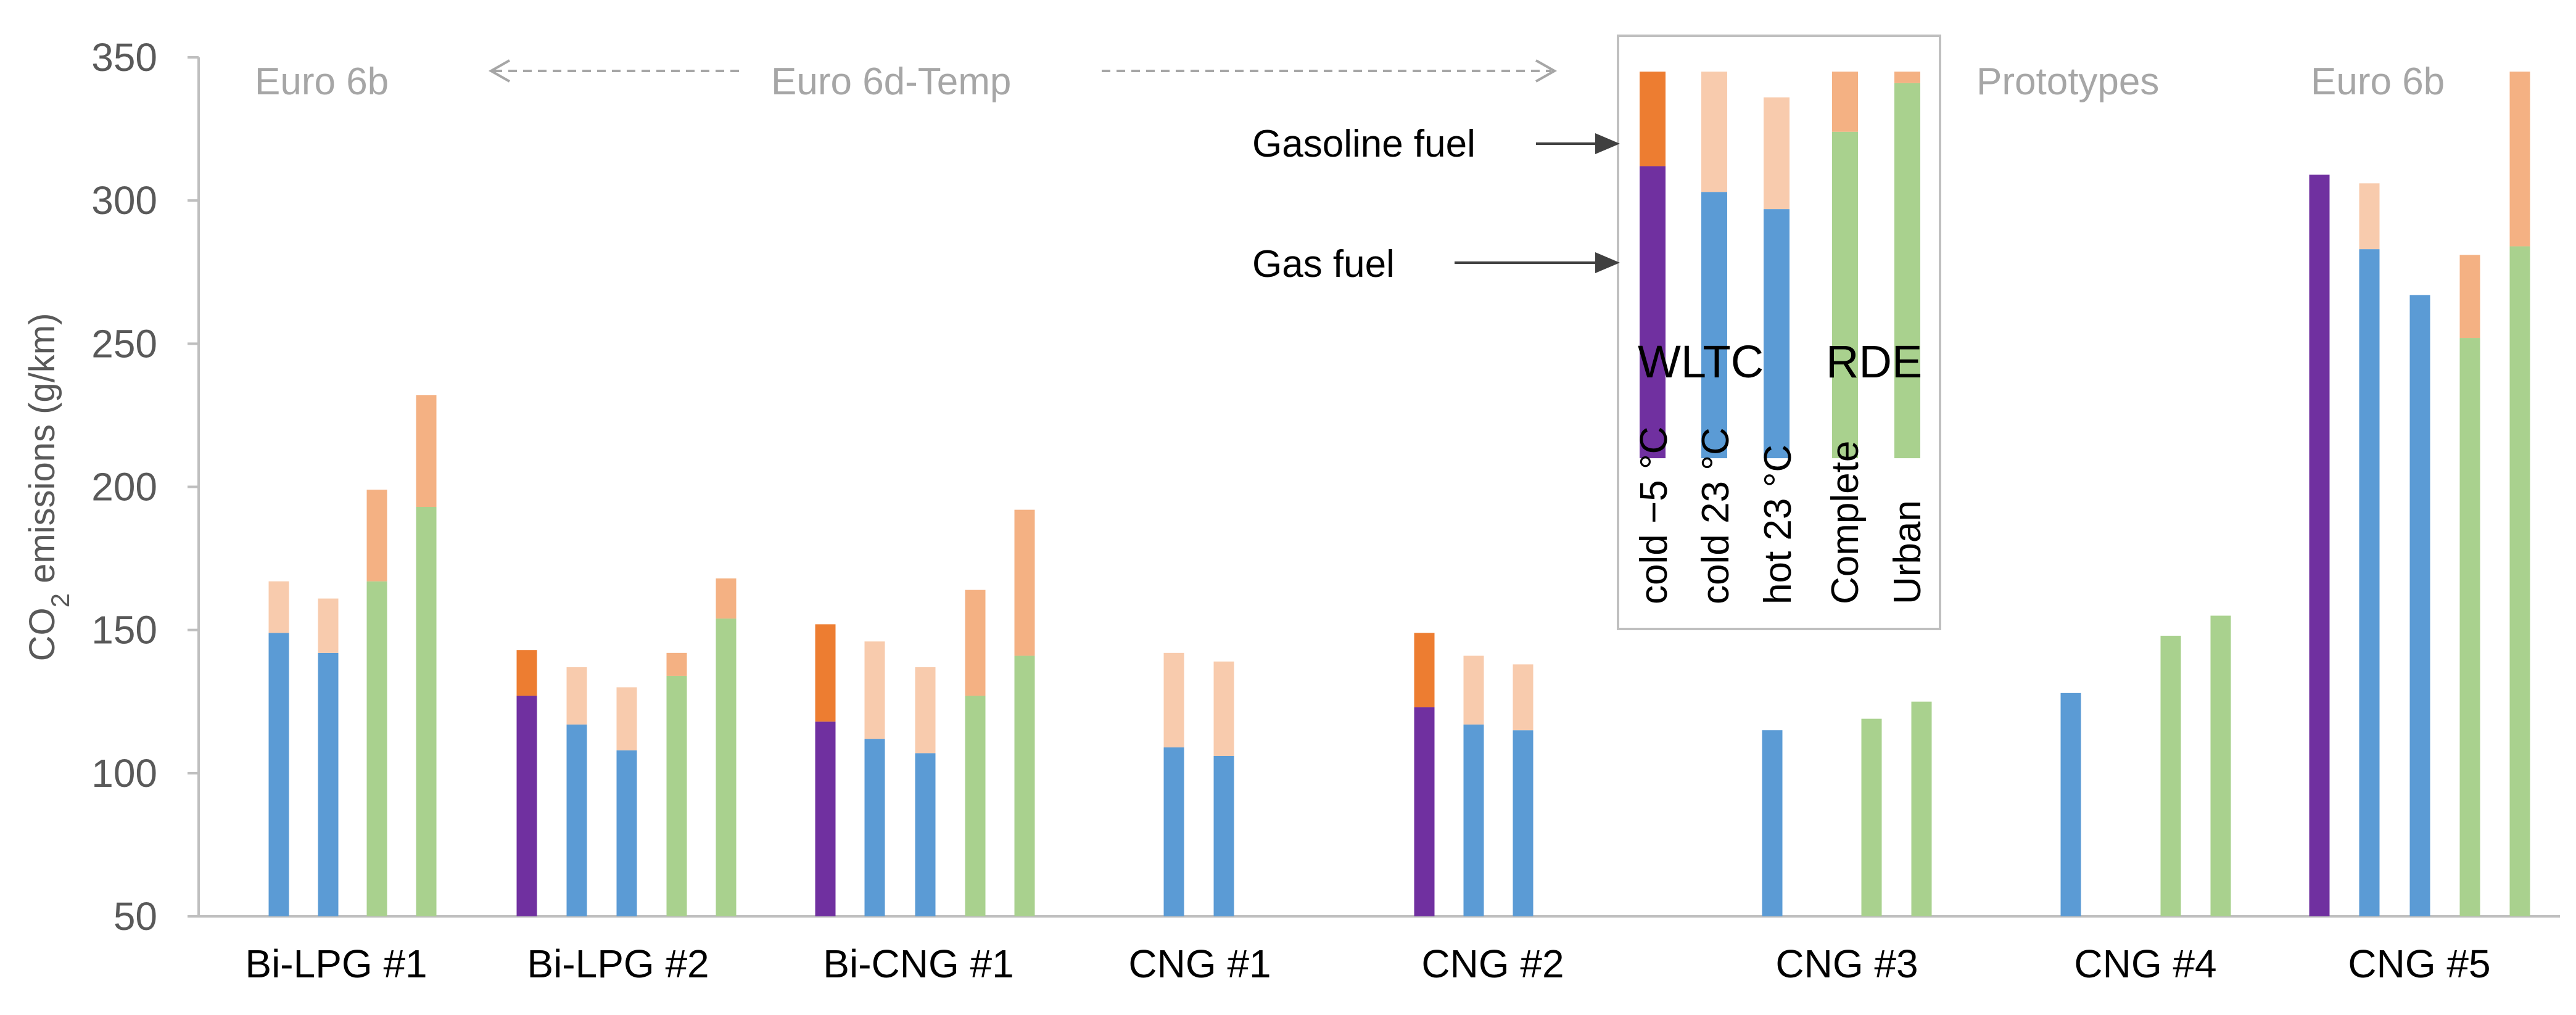 The image size is (2576, 1015). What do you see at coordinates (124, 343) in the screenshot?
I see `y-tick-label-250: 250` at bounding box center [124, 343].